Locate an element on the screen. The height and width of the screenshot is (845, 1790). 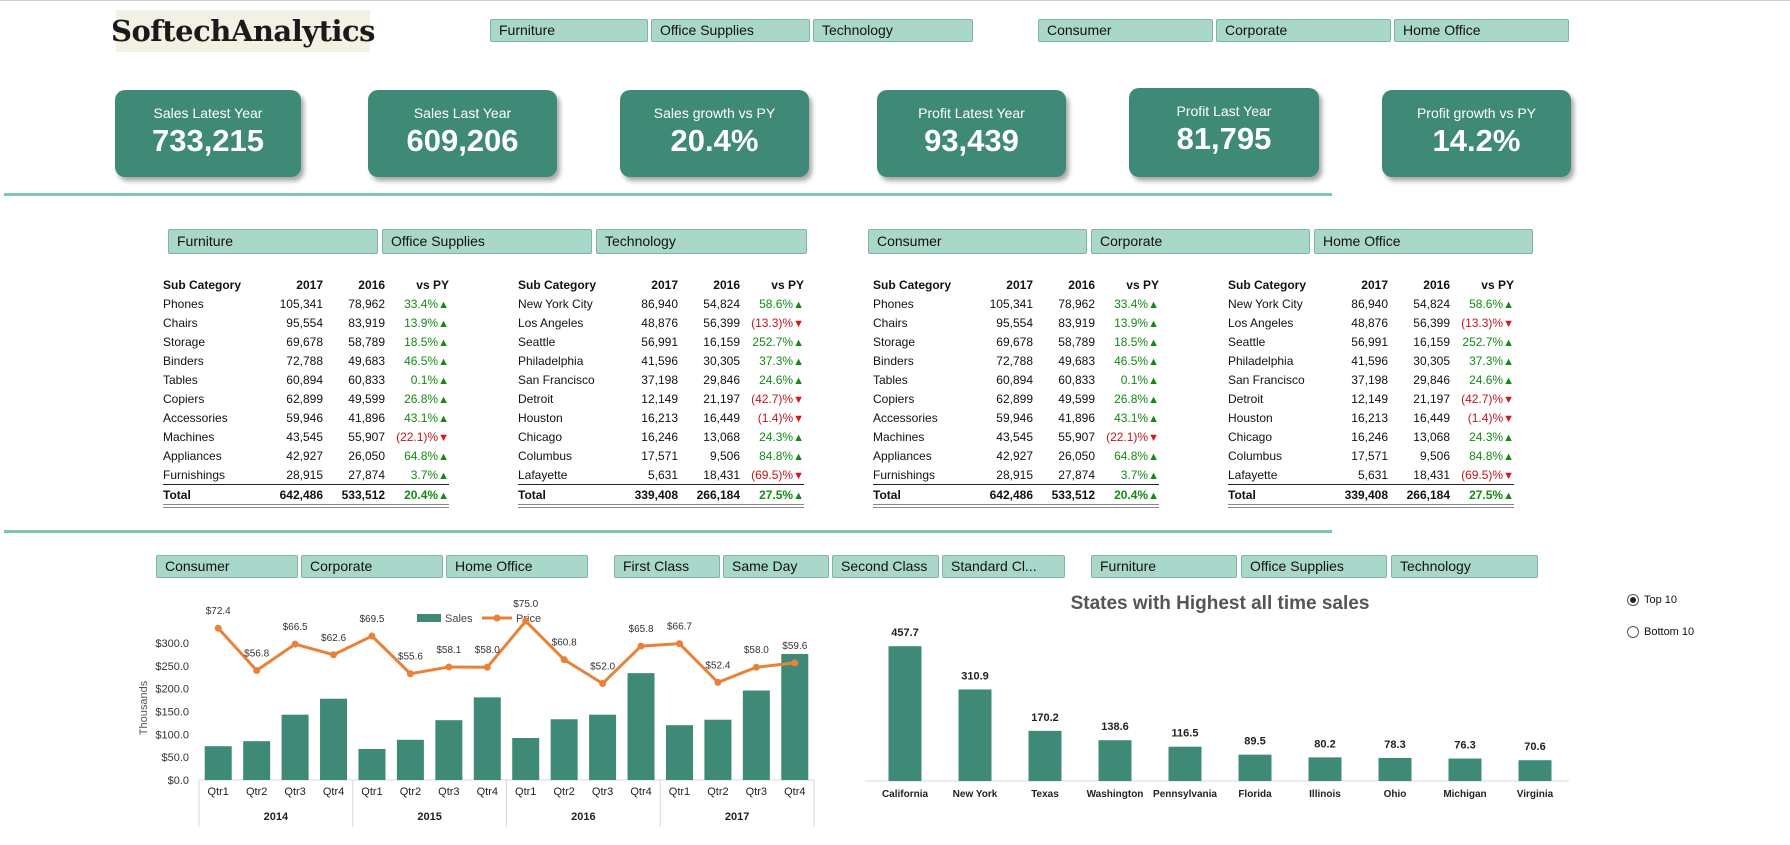
price-data-label: $75.0 is located at coordinates (525, 605).